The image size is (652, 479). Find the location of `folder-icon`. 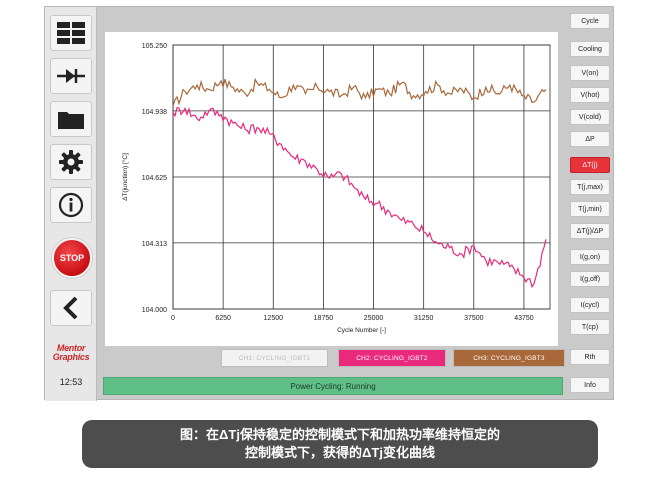

folder-icon is located at coordinates (71, 120).